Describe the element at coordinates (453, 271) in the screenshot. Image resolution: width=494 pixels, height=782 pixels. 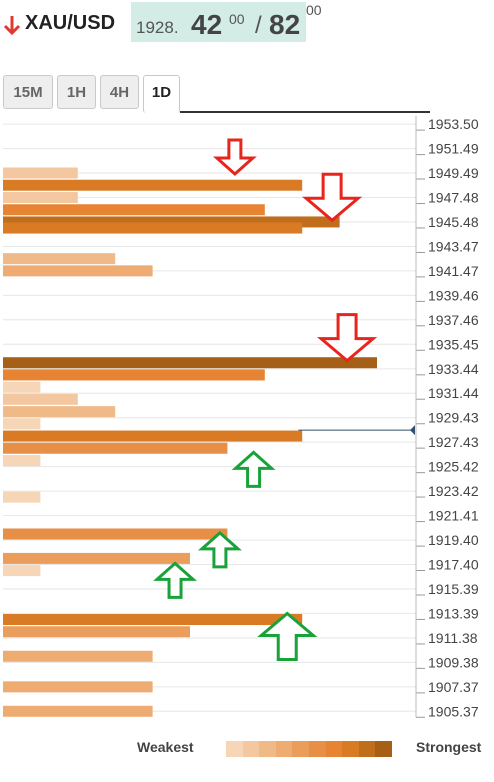
I see `y-tick-label: 1941.47` at that location.